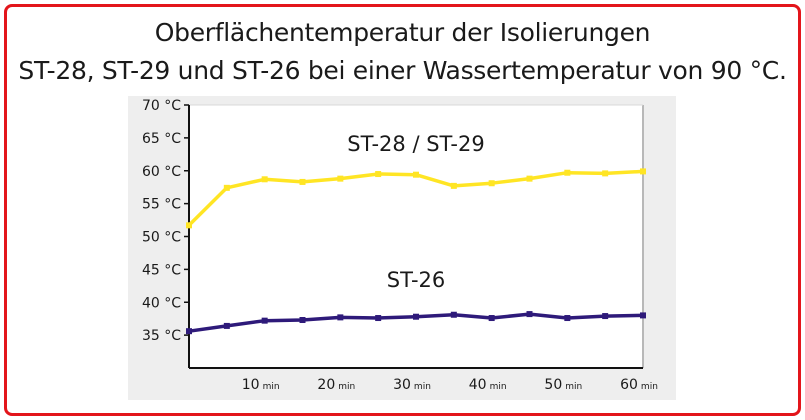 This screenshot has width=805, height=420. Describe the element at coordinates (639, 385) in the screenshot. I see `x-tick-label: 60 min` at that location.